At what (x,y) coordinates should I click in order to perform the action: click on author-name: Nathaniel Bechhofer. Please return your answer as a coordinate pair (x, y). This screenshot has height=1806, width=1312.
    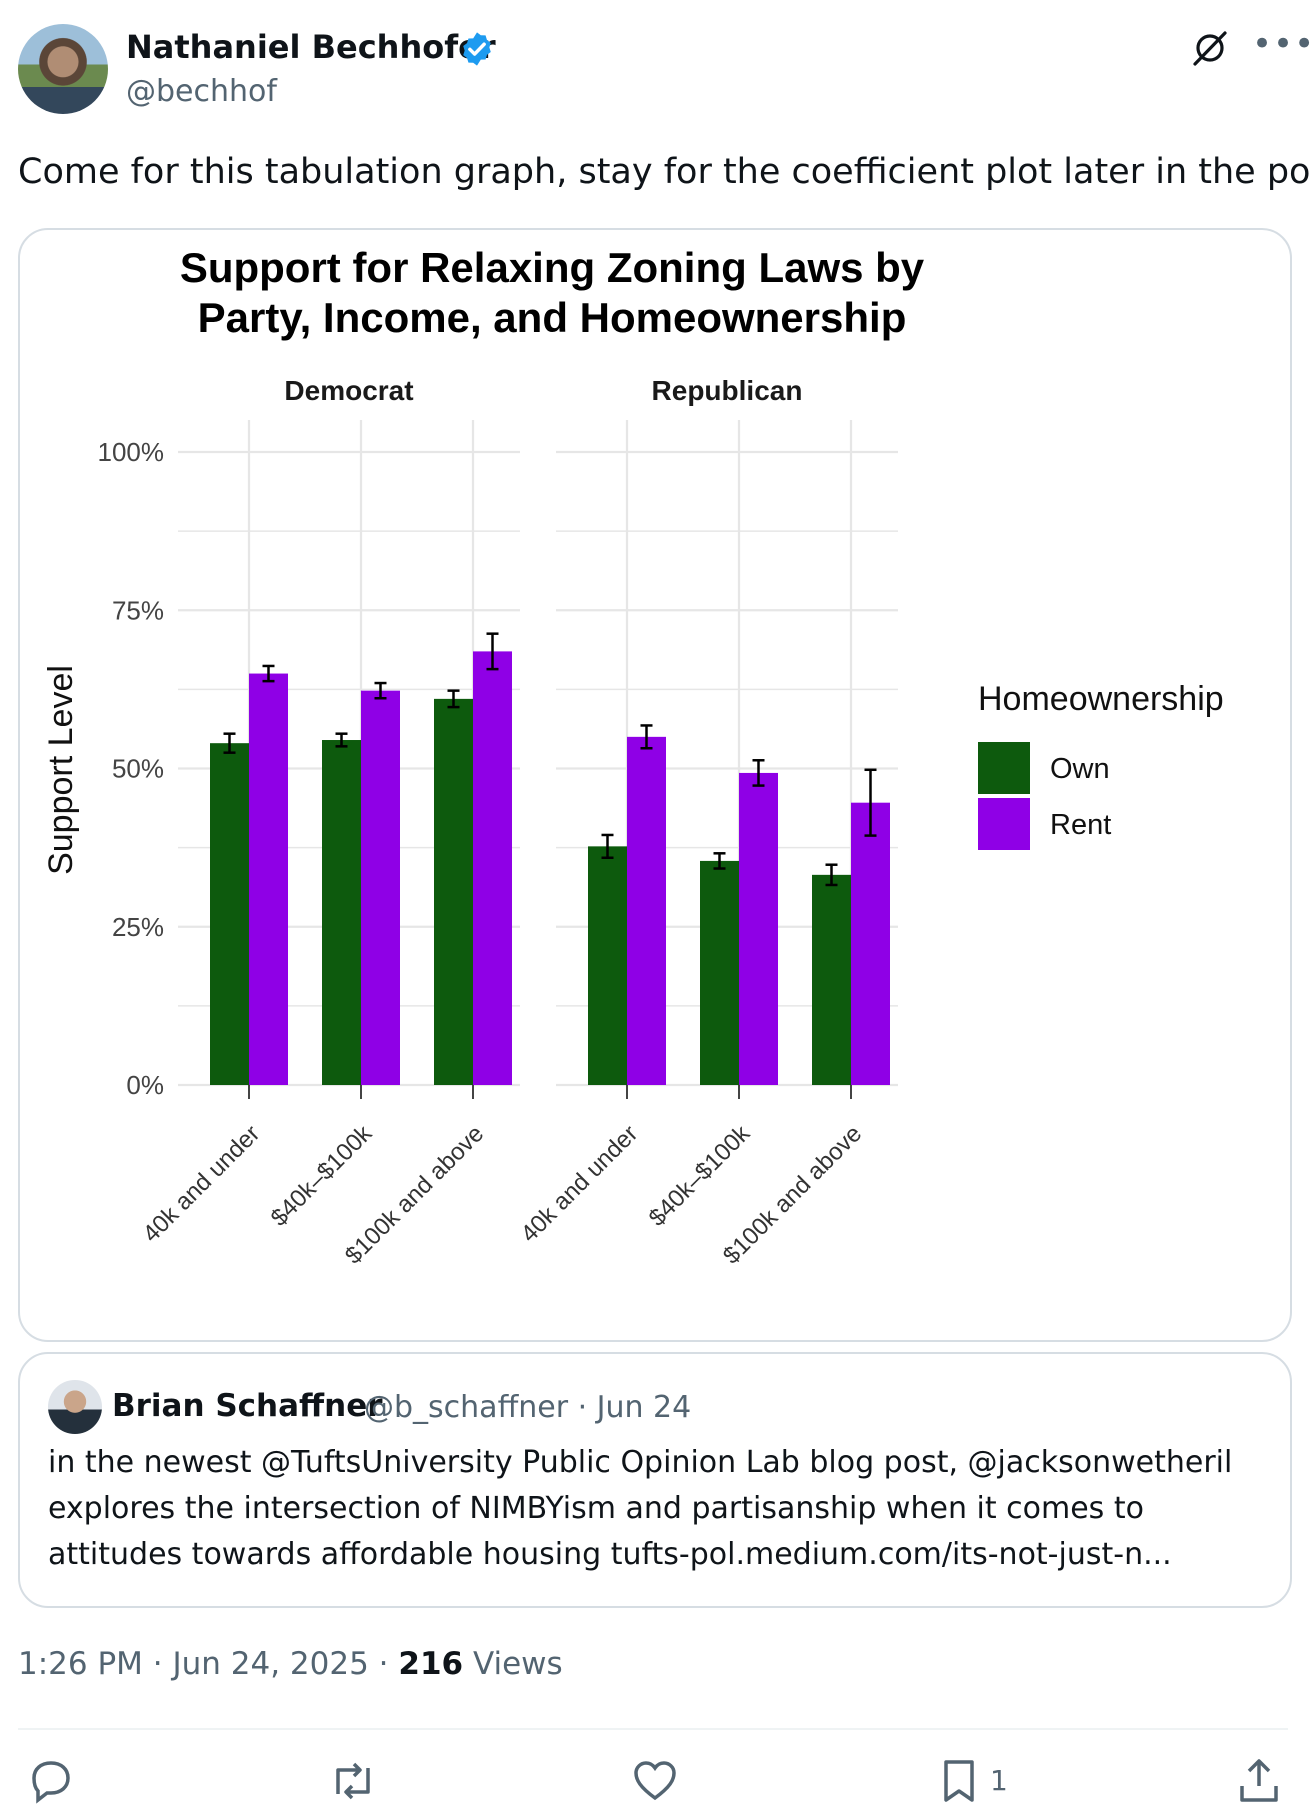
    Looking at the image, I should click on (311, 47).